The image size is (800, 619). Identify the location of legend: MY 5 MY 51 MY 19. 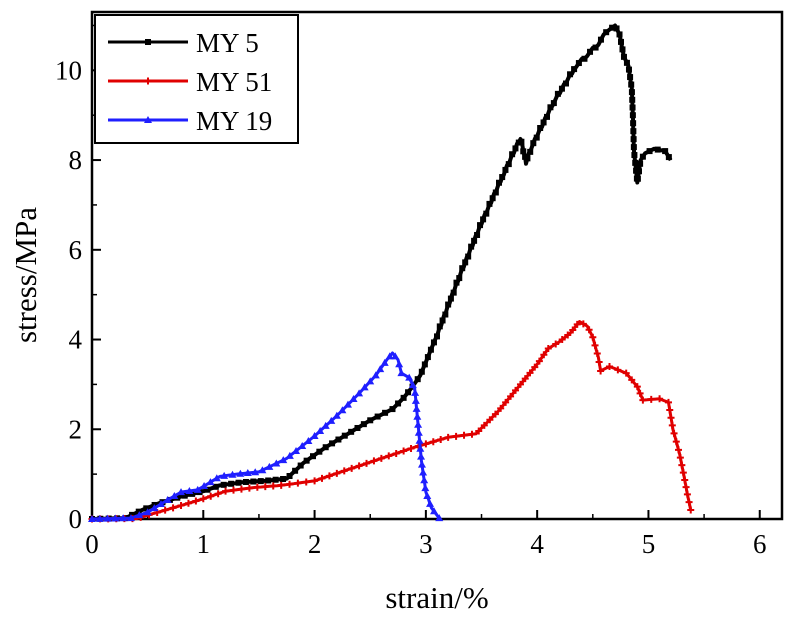
(196, 79).